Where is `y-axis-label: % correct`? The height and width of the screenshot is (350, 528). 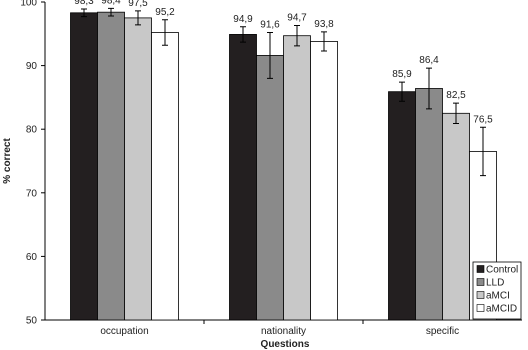
y-axis-label: % correct is located at coordinates (7, 161).